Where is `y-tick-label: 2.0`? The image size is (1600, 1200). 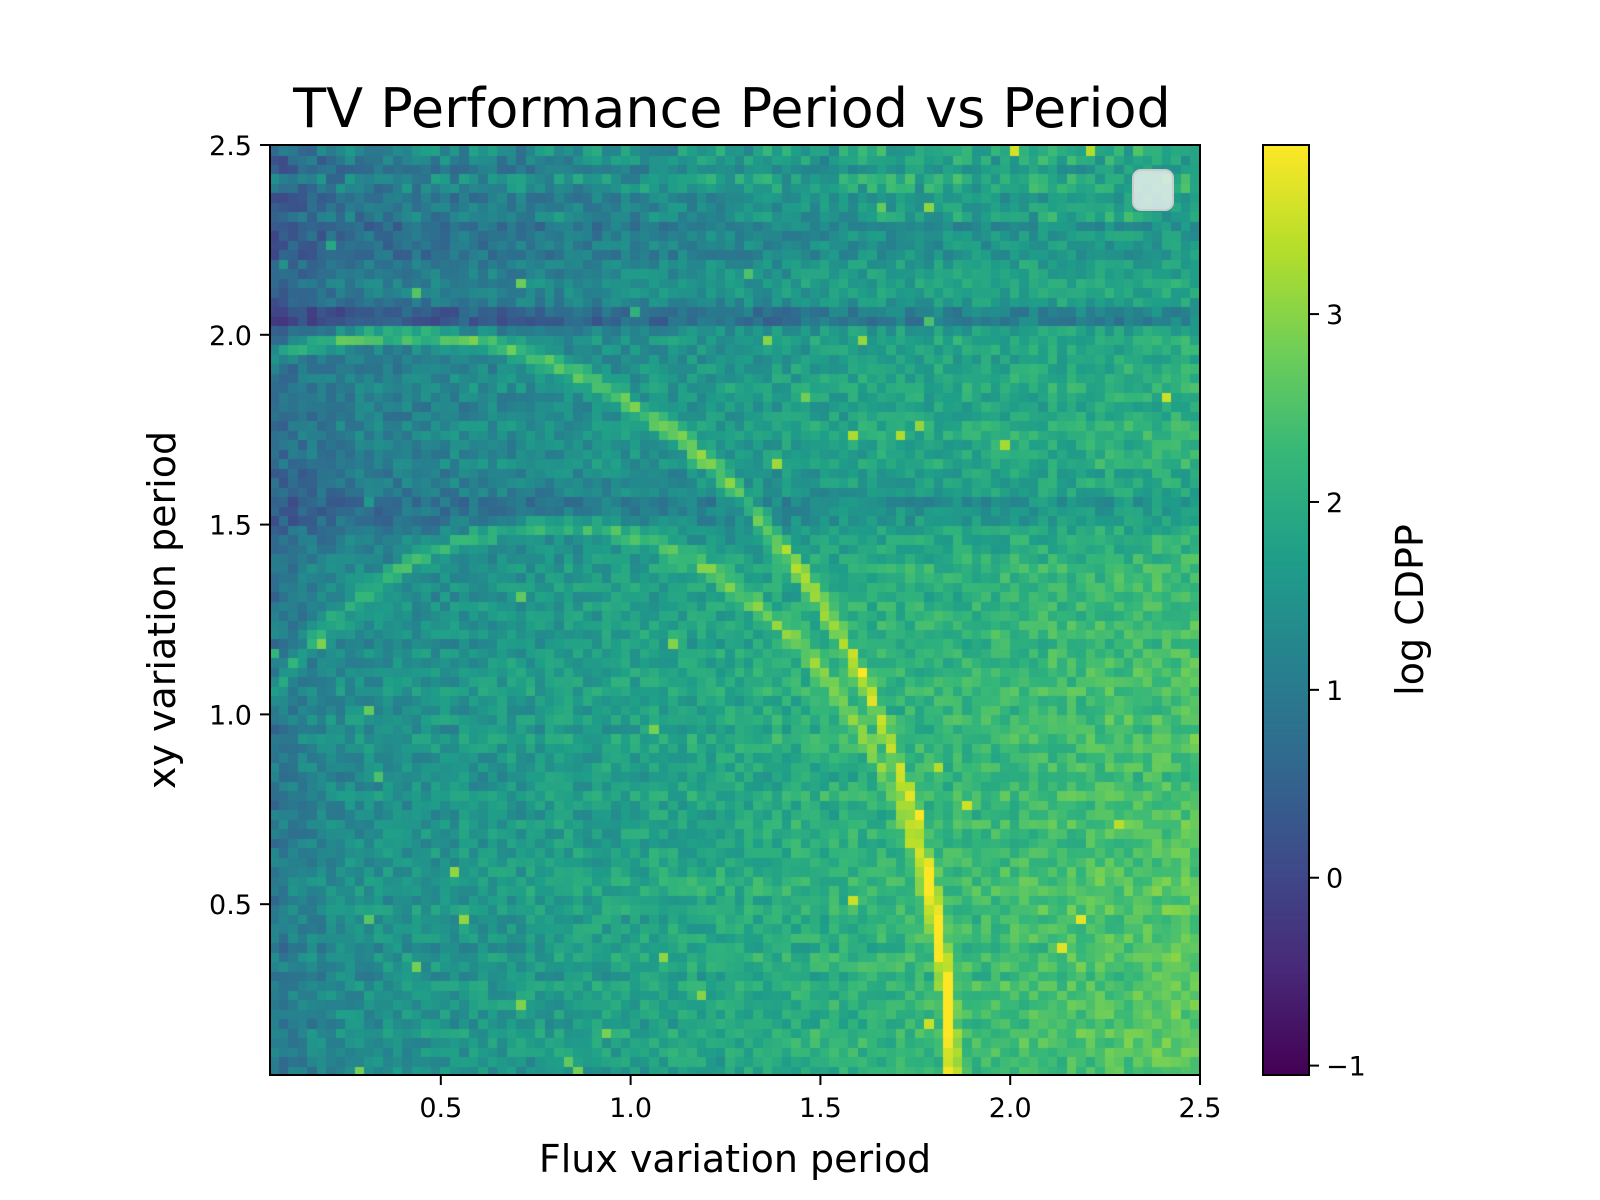 y-tick-label: 2.0 is located at coordinates (230, 336).